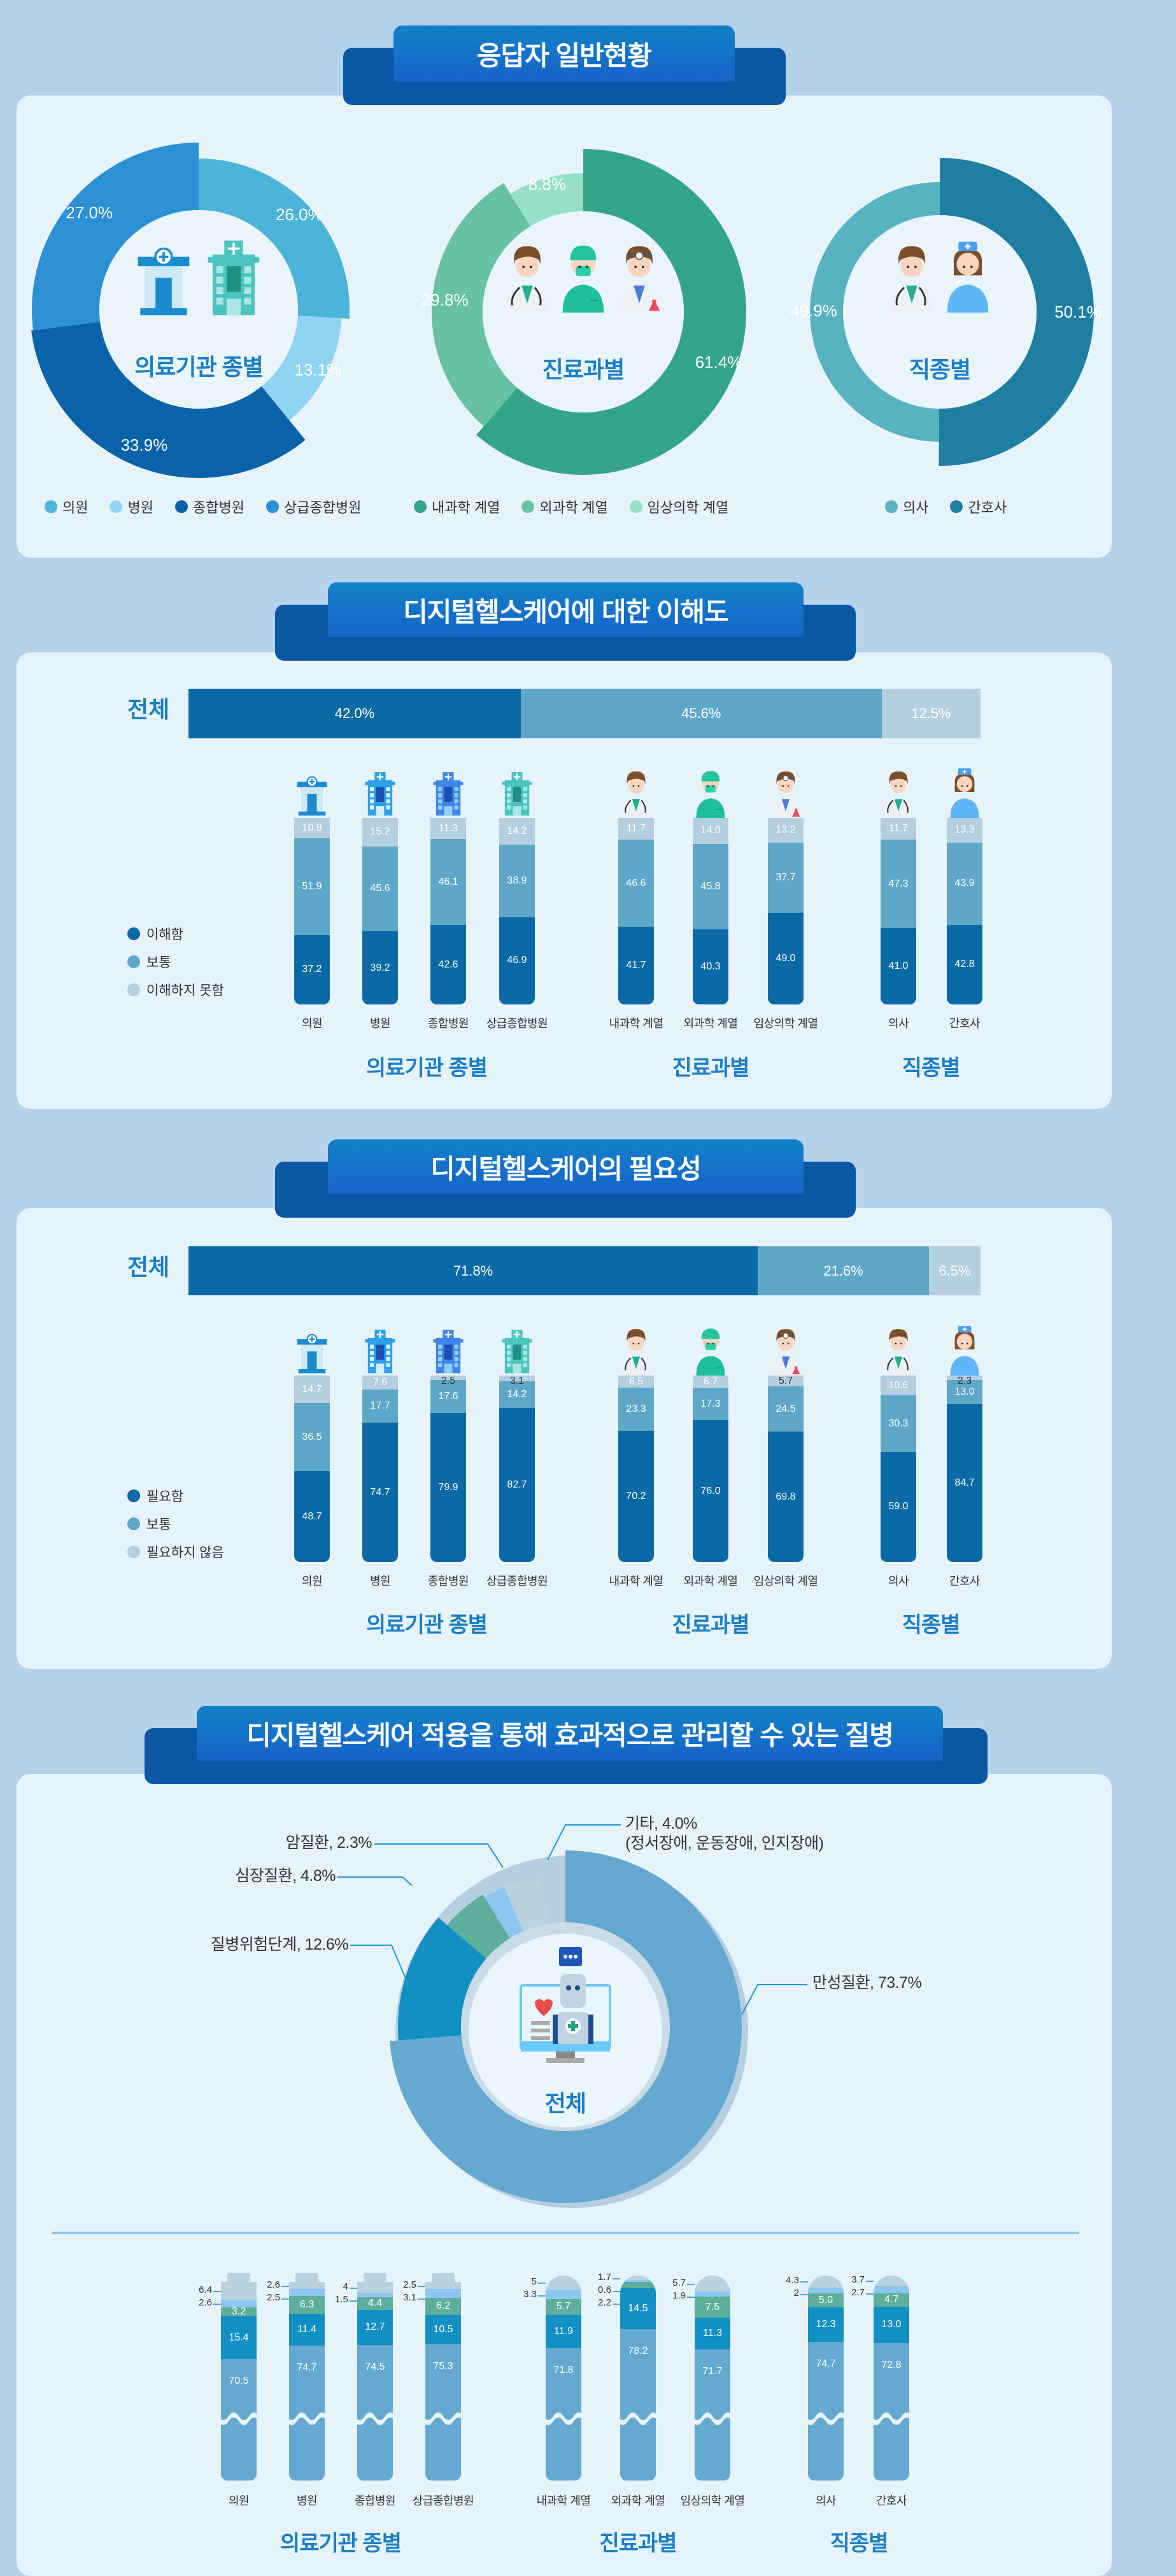 The image size is (1176, 2576). Describe the element at coordinates (375, 2367) in the screenshot. I see `bar-segment-label: 74.5` at that location.